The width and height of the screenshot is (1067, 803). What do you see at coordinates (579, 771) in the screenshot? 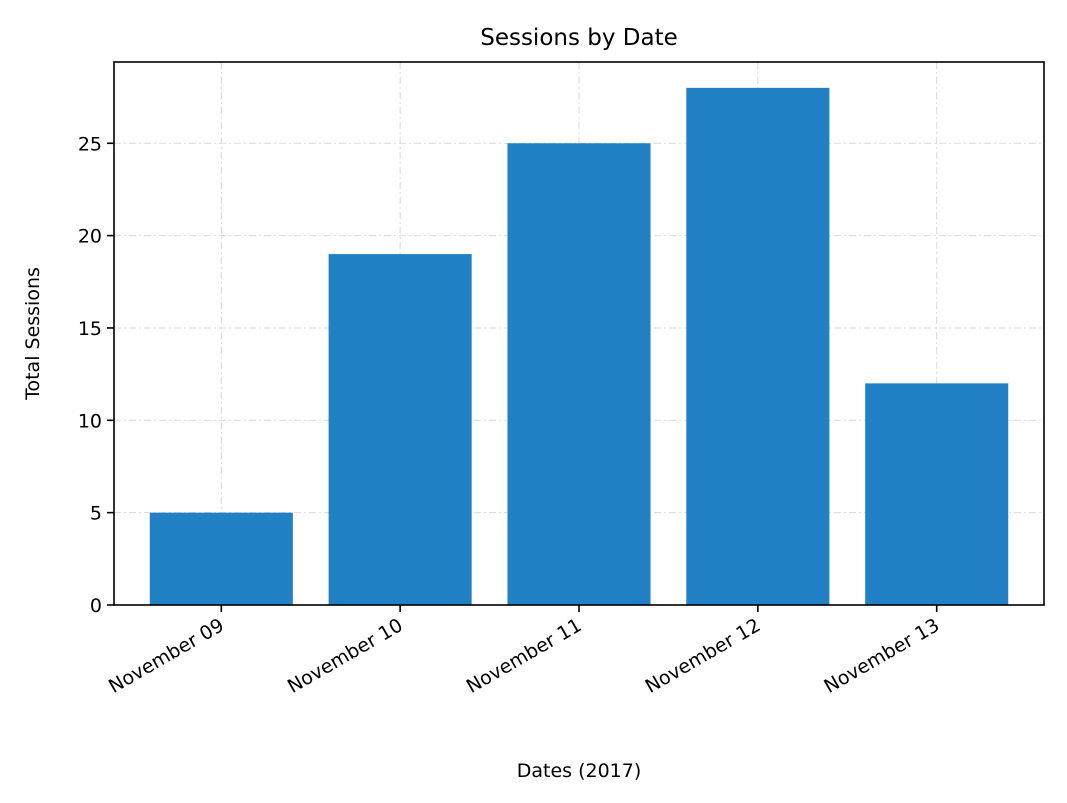
I see `x-axis-label: Dates (2017)` at bounding box center [579, 771].